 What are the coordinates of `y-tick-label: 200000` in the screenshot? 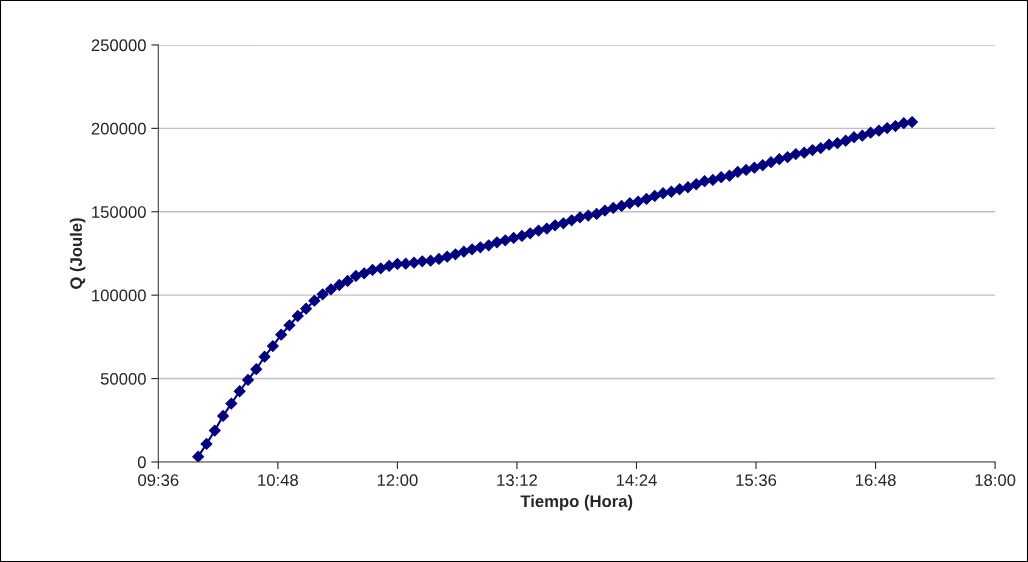 It's located at (118, 128).